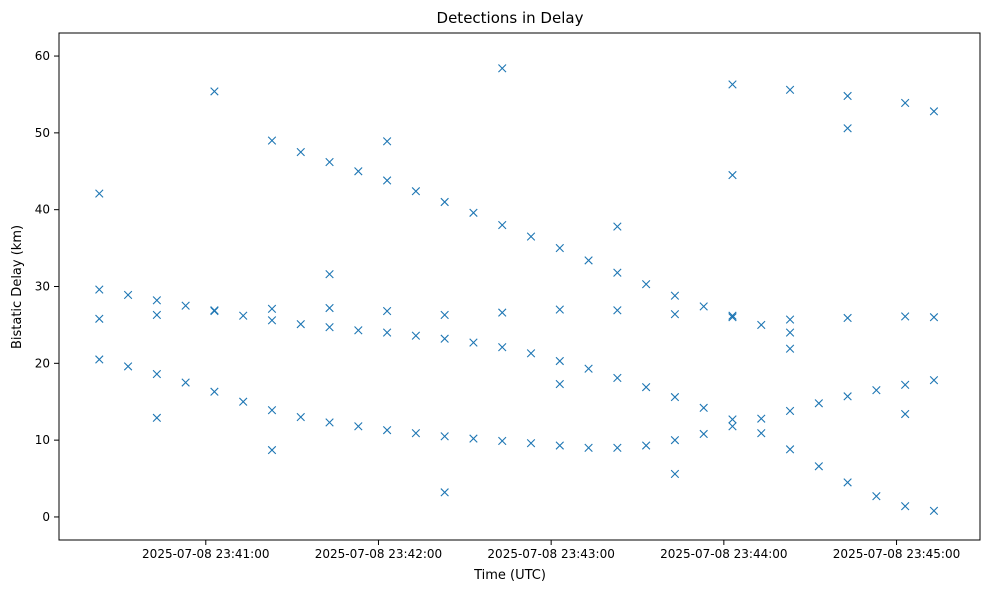  Describe the element at coordinates (42, 133) in the screenshot. I see `y-tick-label: 50` at that location.